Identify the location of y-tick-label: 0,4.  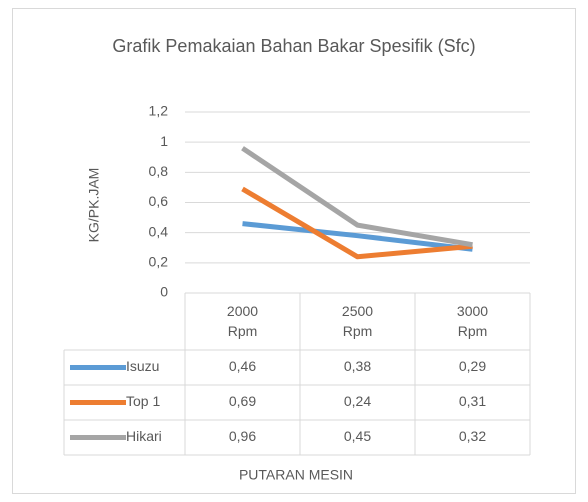
(159, 231).